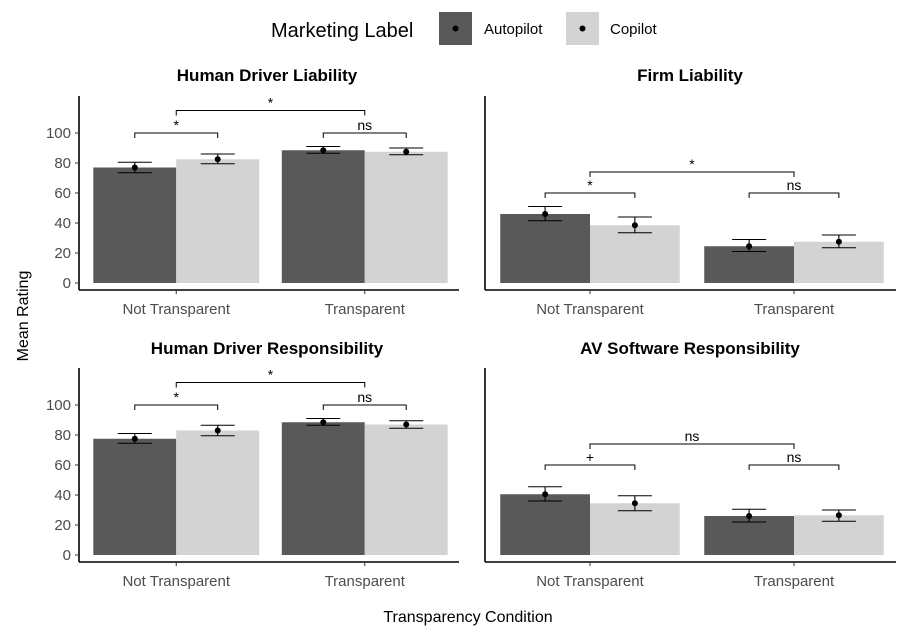 The width and height of the screenshot is (909, 630). What do you see at coordinates (513, 29) in the screenshot?
I see `legend-label-autopilot: Autopilot` at bounding box center [513, 29].